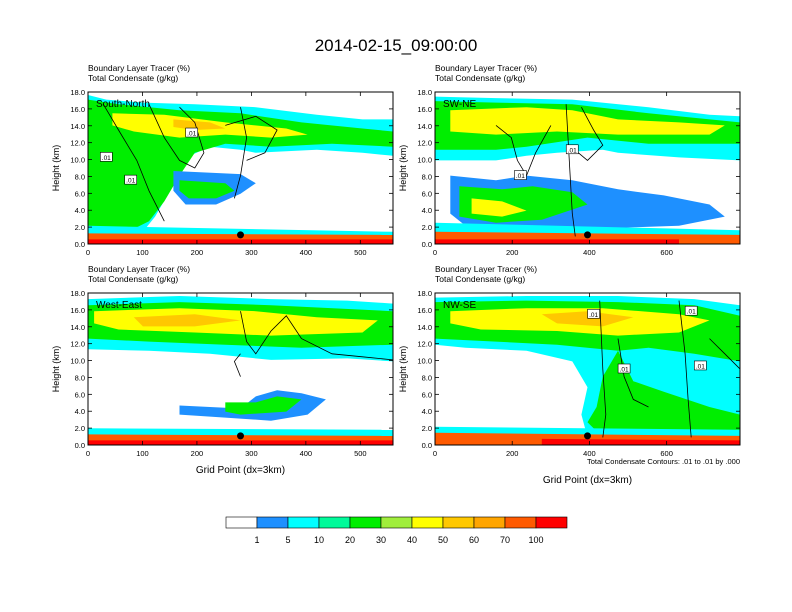  What do you see at coordinates (427, 394) in the screenshot?
I see `y-tick-label: 6.0` at bounding box center [427, 394].